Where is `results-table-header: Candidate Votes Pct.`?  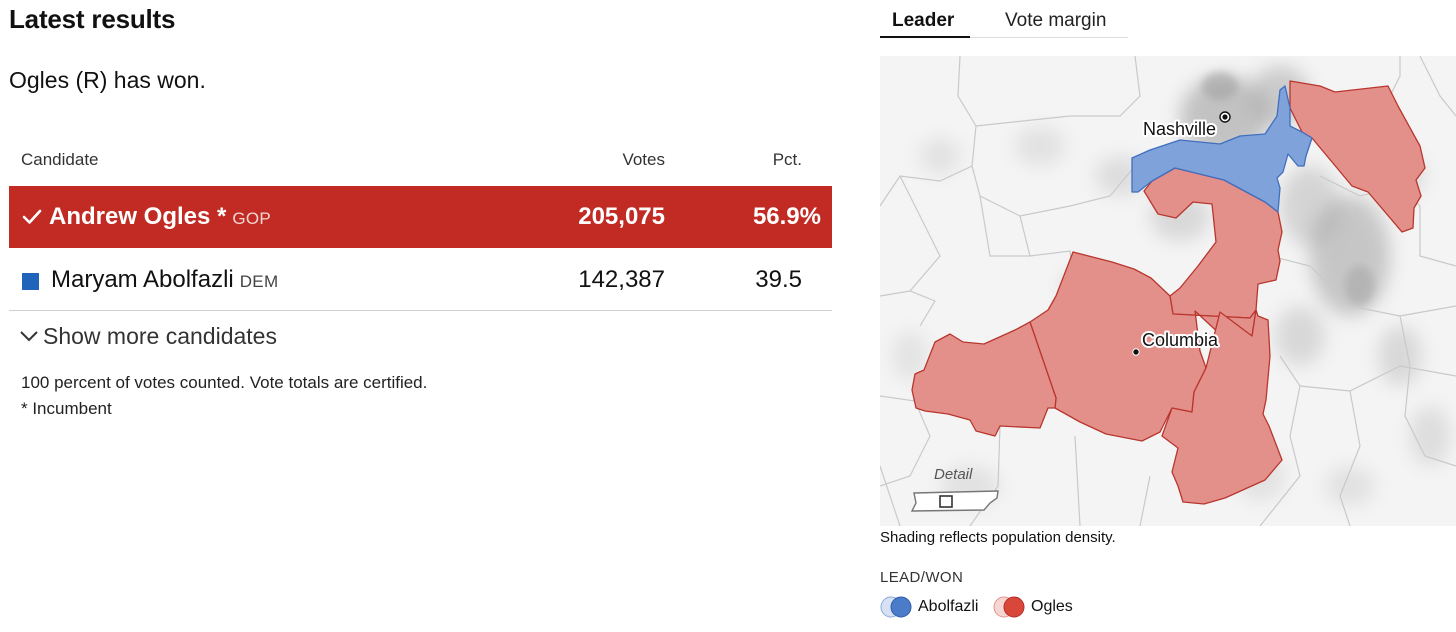
results-table-header: Candidate Votes Pct. is located at coordinates (420, 161).